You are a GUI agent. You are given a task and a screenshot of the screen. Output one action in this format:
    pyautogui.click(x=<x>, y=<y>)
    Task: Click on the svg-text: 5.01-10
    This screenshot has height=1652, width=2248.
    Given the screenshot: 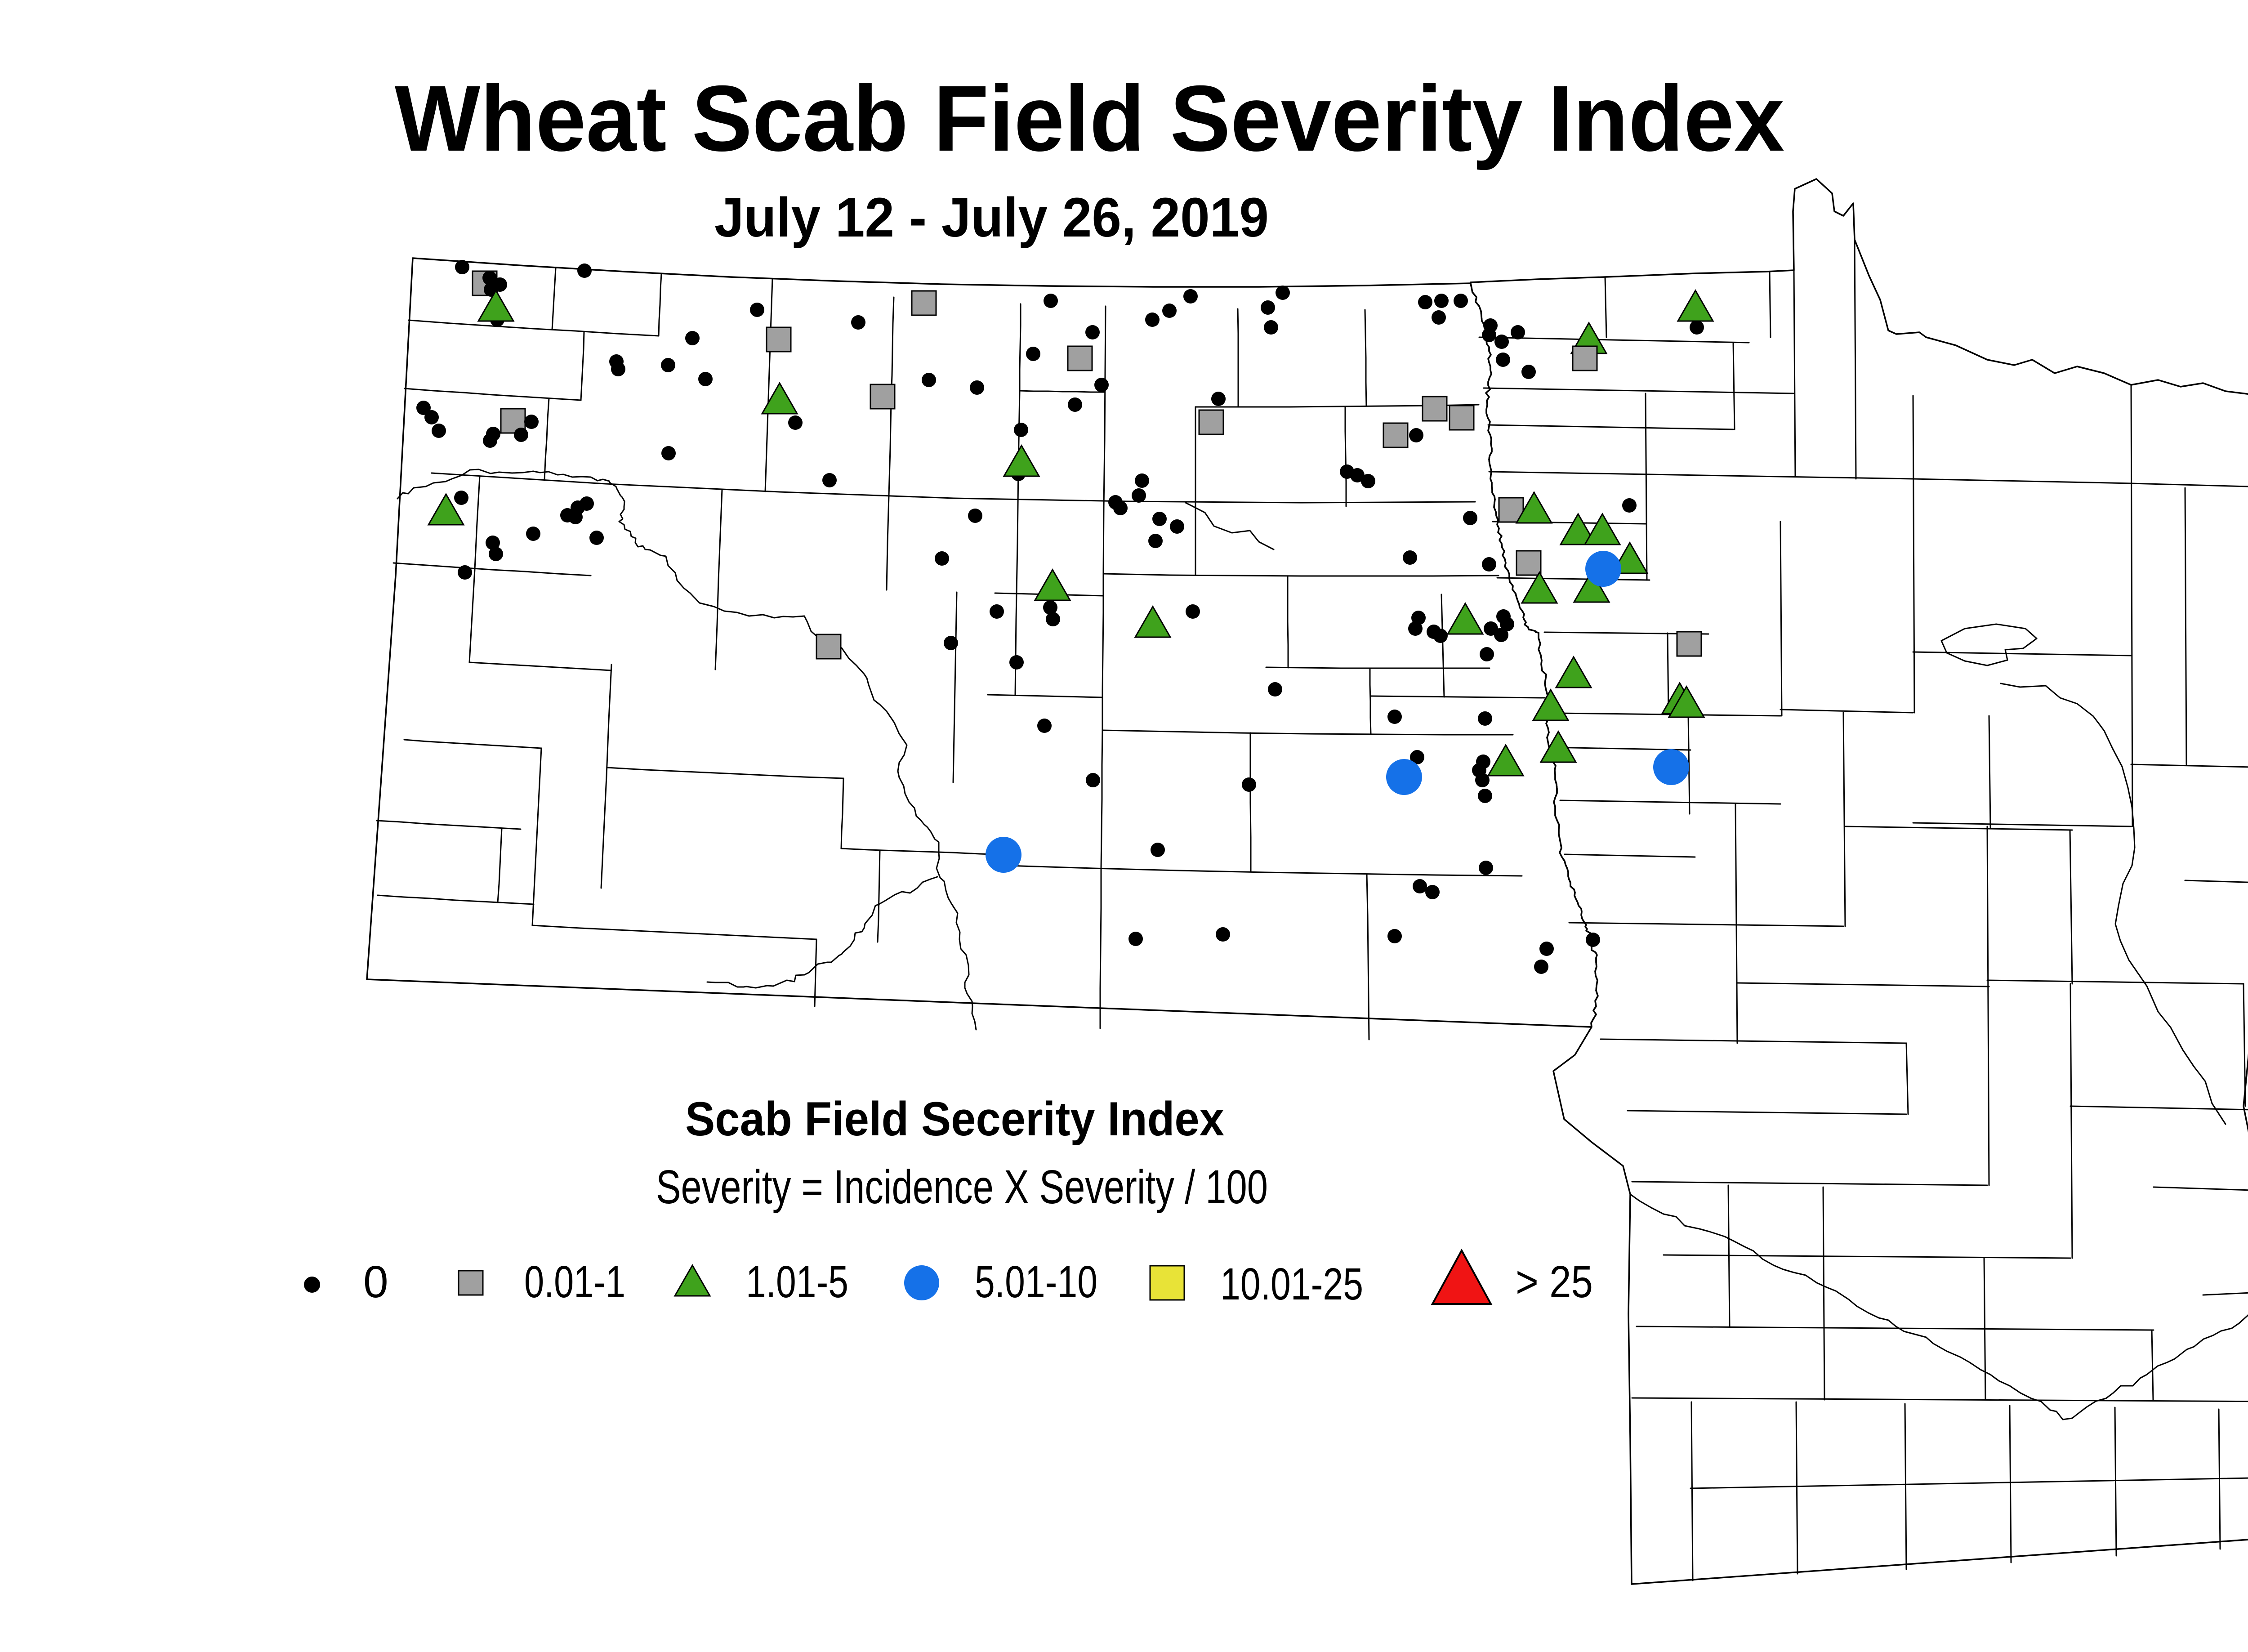 What is the action you would take?
    pyautogui.click(x=1036, y=1282)
    